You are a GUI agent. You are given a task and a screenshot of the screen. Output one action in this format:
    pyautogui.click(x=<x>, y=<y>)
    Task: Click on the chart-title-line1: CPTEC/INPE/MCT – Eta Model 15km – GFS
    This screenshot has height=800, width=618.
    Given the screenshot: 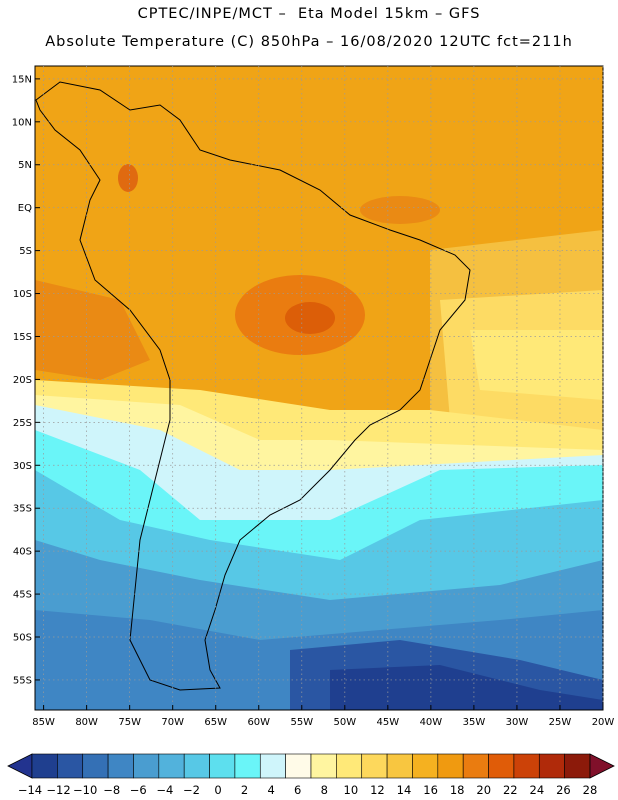 What is the action you would take?
    pyautogui.click(x=309, y=14)
    